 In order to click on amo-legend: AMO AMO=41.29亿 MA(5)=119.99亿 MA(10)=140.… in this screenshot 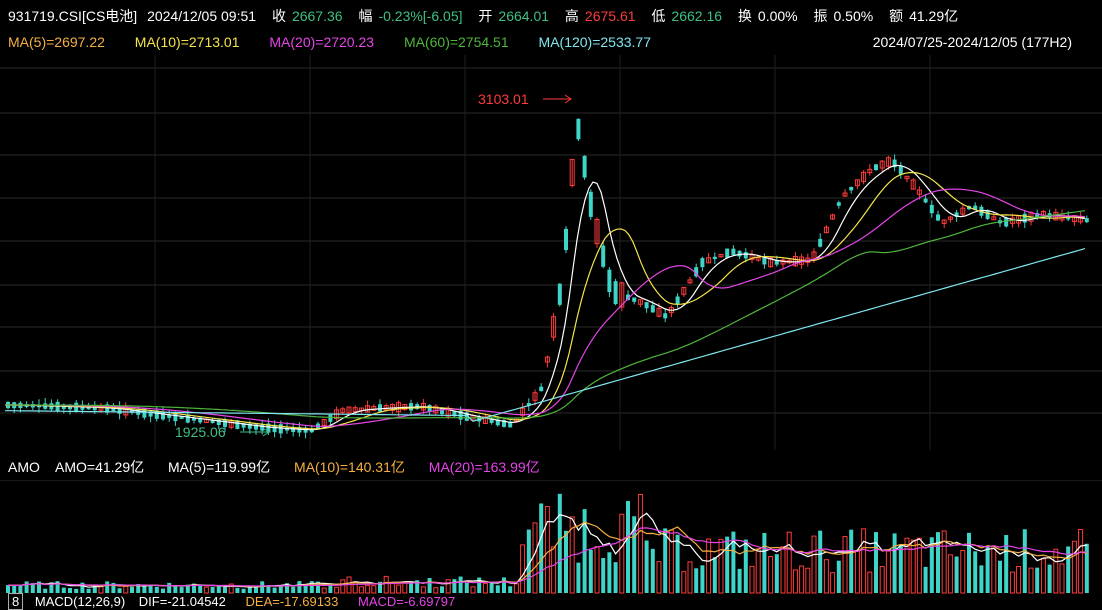, I will do `click(277, 467)`.